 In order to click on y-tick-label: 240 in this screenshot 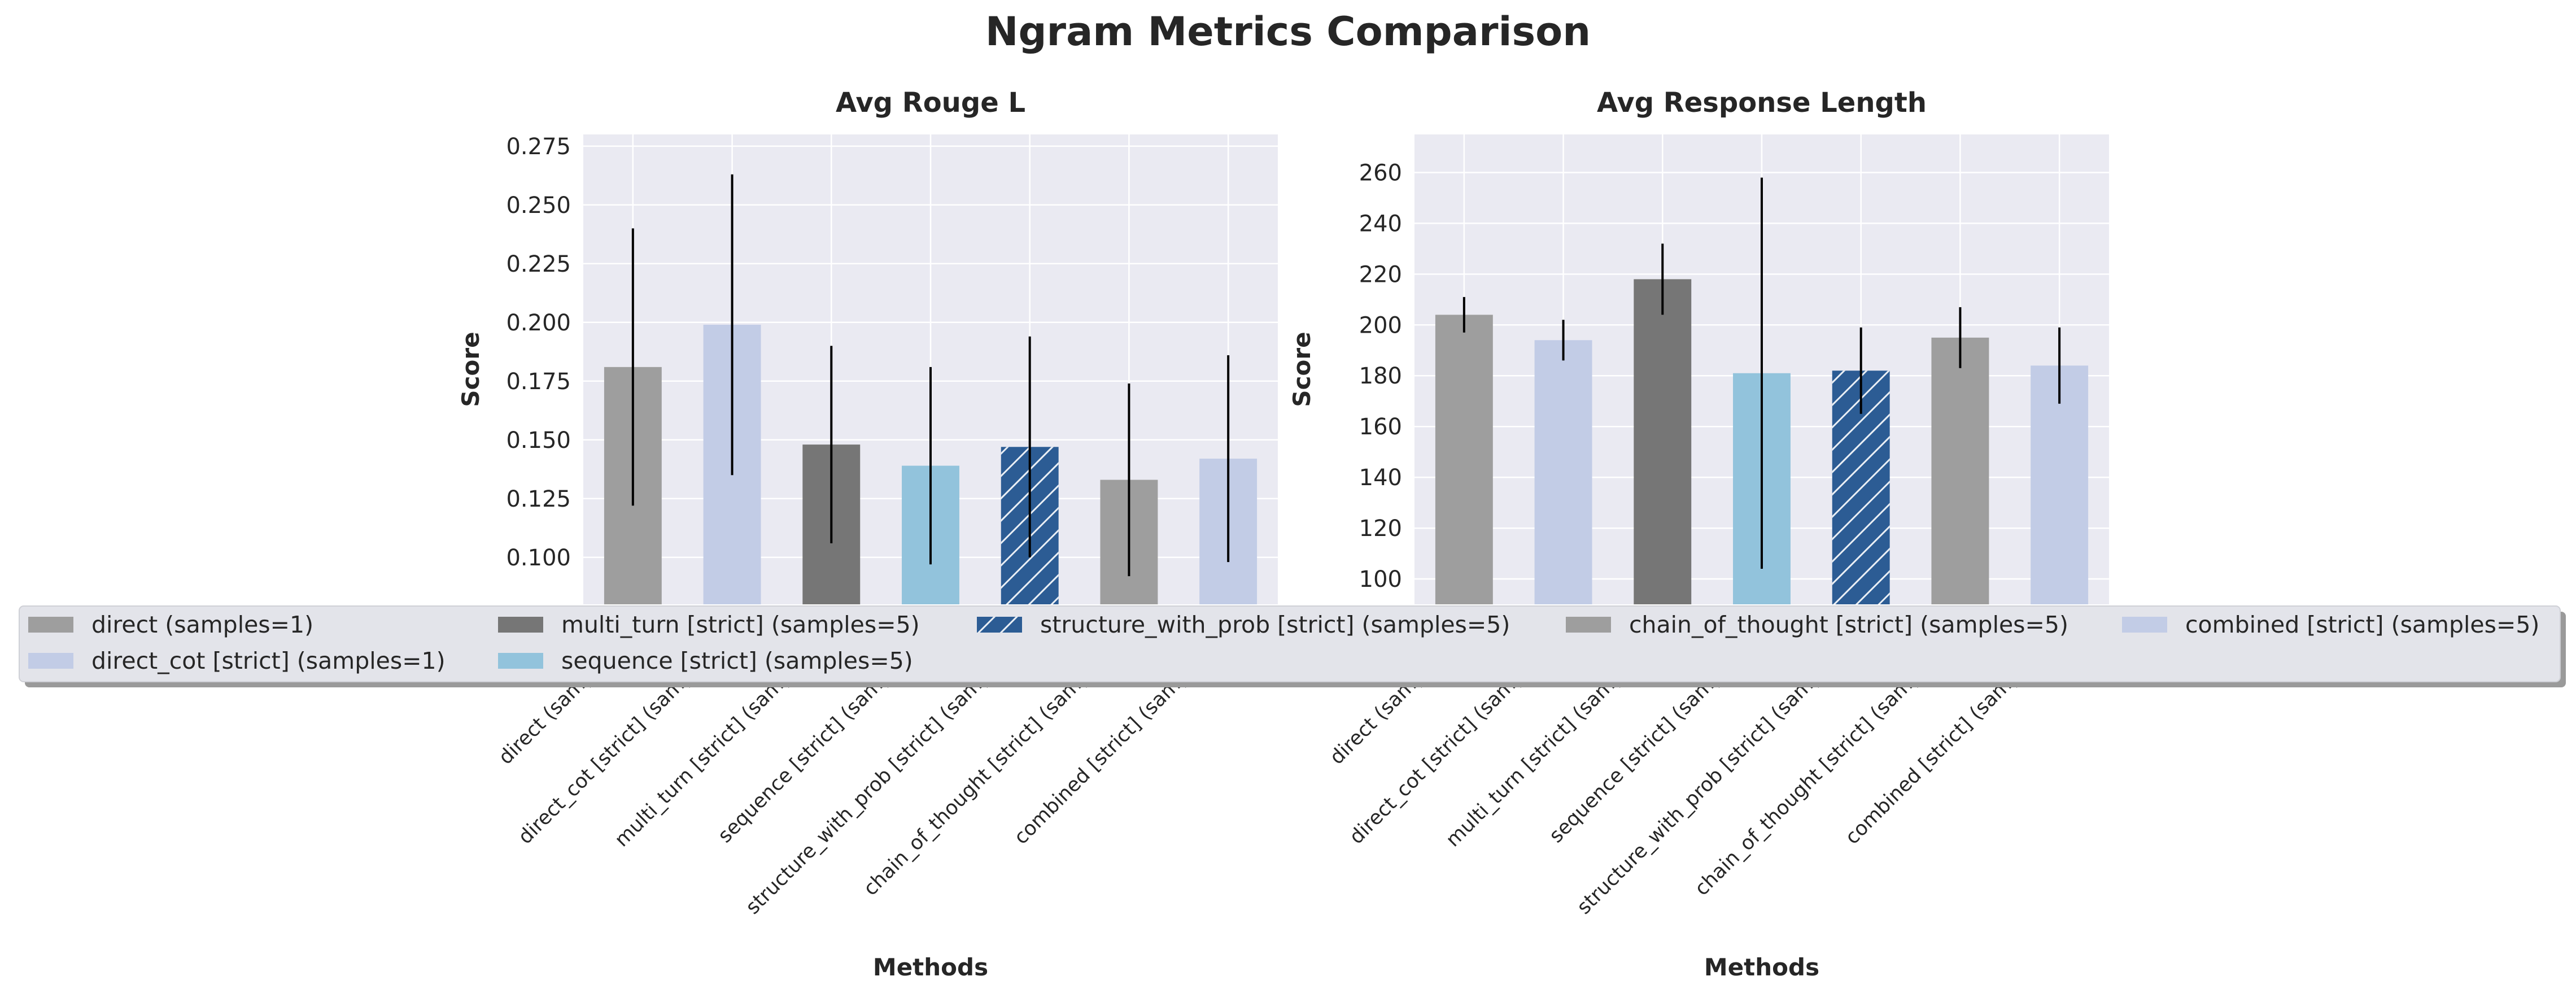, I will do `click(1381, 224)`.